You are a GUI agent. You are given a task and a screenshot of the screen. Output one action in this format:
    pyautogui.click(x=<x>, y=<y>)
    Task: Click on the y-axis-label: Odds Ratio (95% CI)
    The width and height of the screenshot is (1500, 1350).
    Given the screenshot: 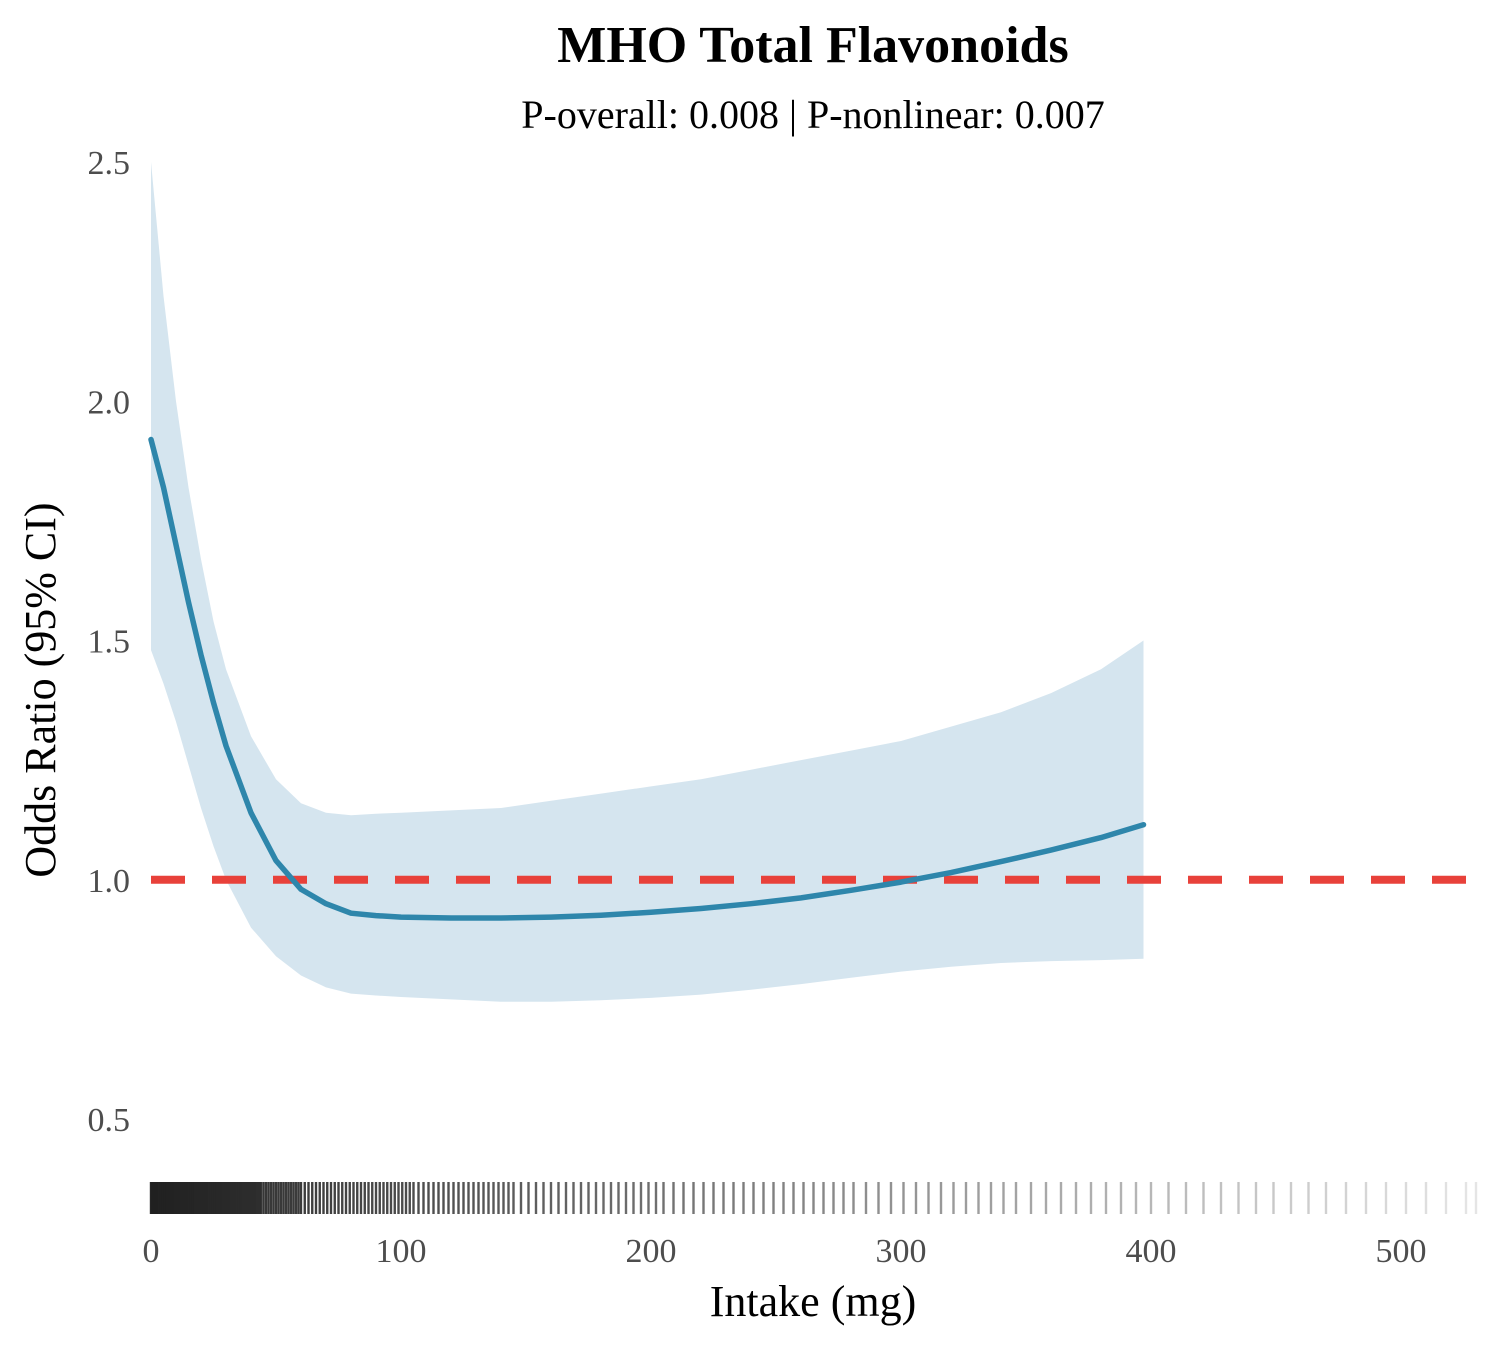 What is the action you would take?
    pyautogui.click(x=40, y=689)
    